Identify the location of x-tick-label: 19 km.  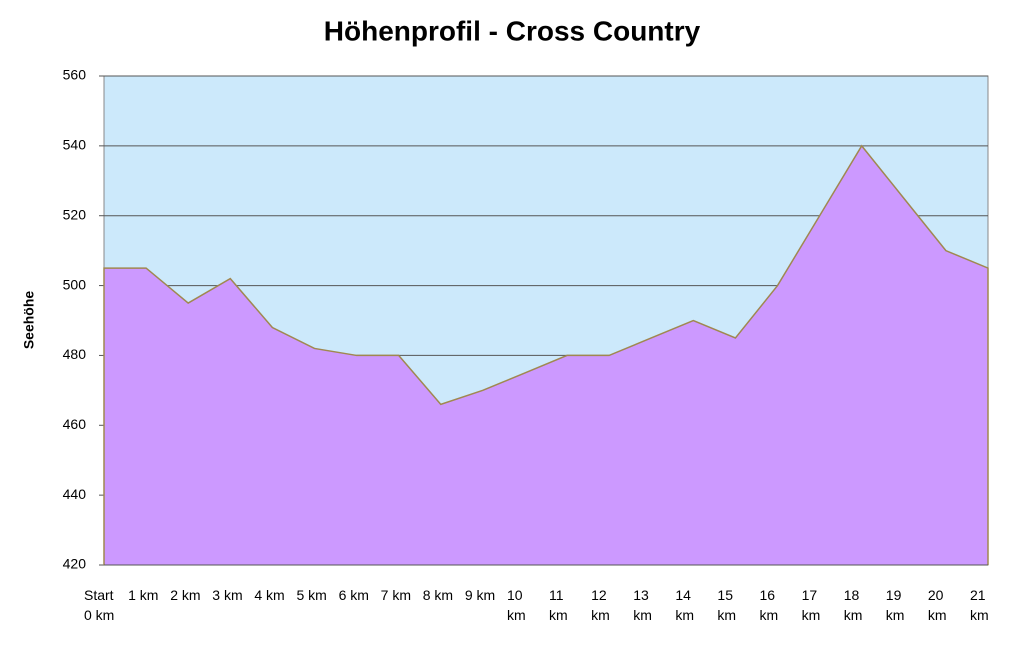
(895, 605).